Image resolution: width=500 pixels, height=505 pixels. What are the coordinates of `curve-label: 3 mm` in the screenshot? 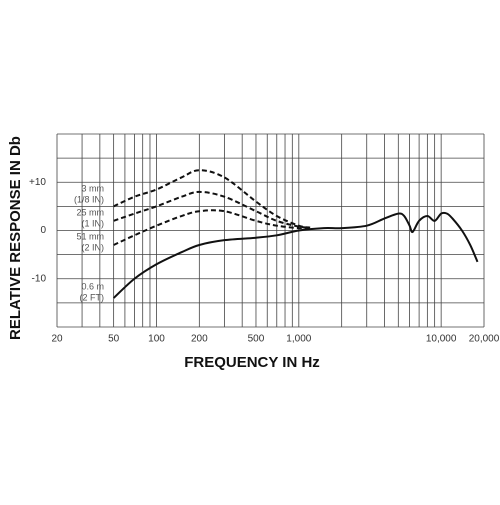 It's located at (93, 188).